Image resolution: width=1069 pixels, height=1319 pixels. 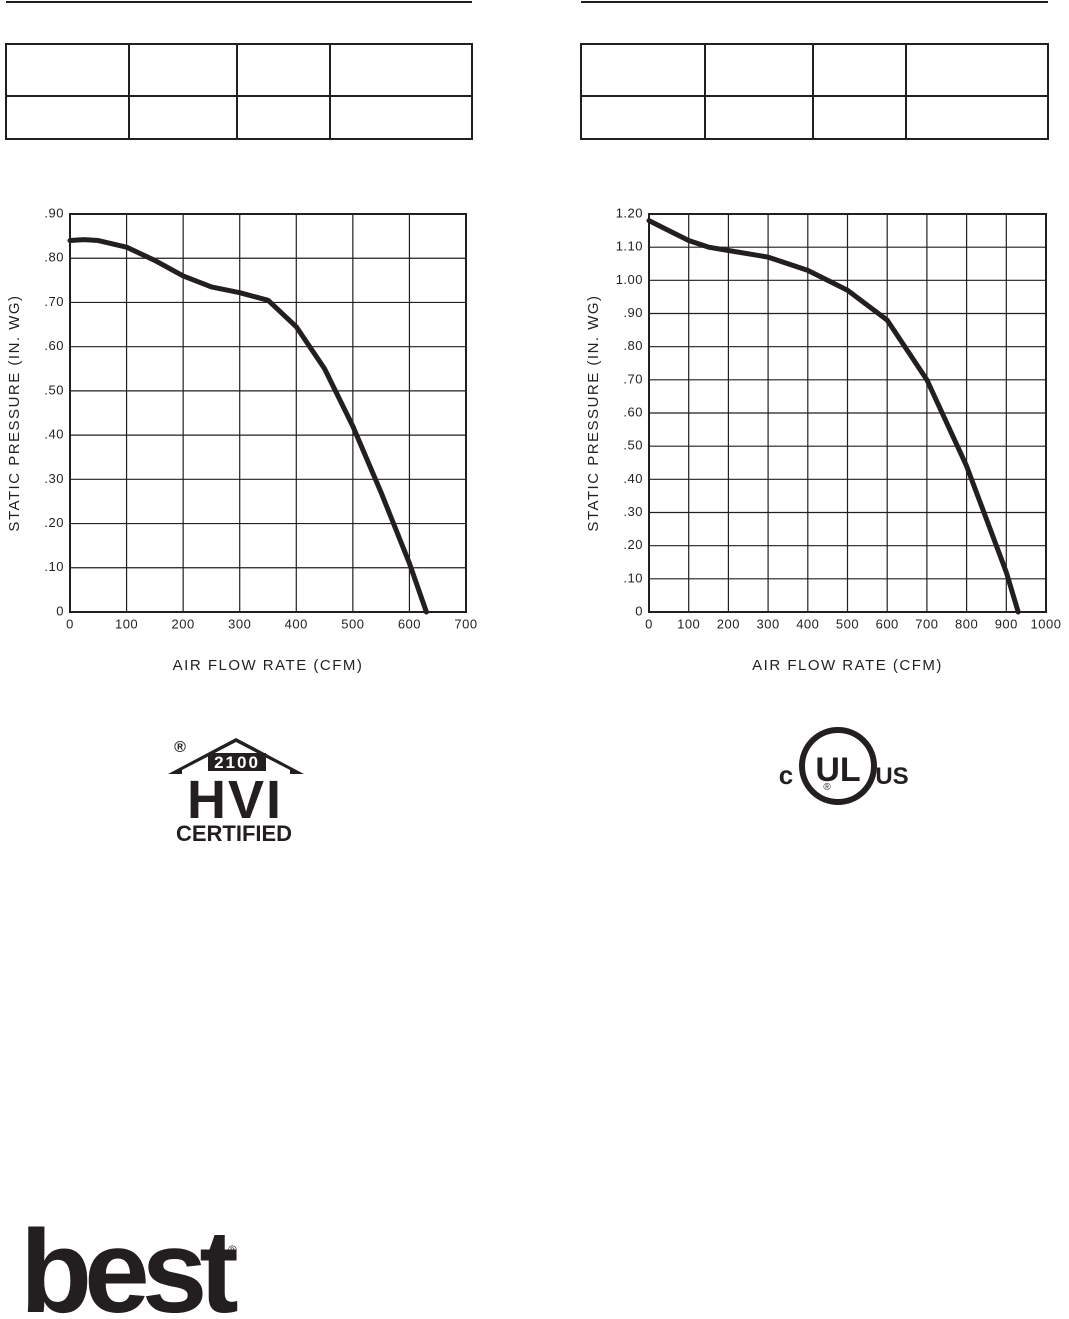 What do you see at coordinates (629, 246) in the screenshot?
I see `y-tick-label: 1.10` at bounding box center [629, 246].